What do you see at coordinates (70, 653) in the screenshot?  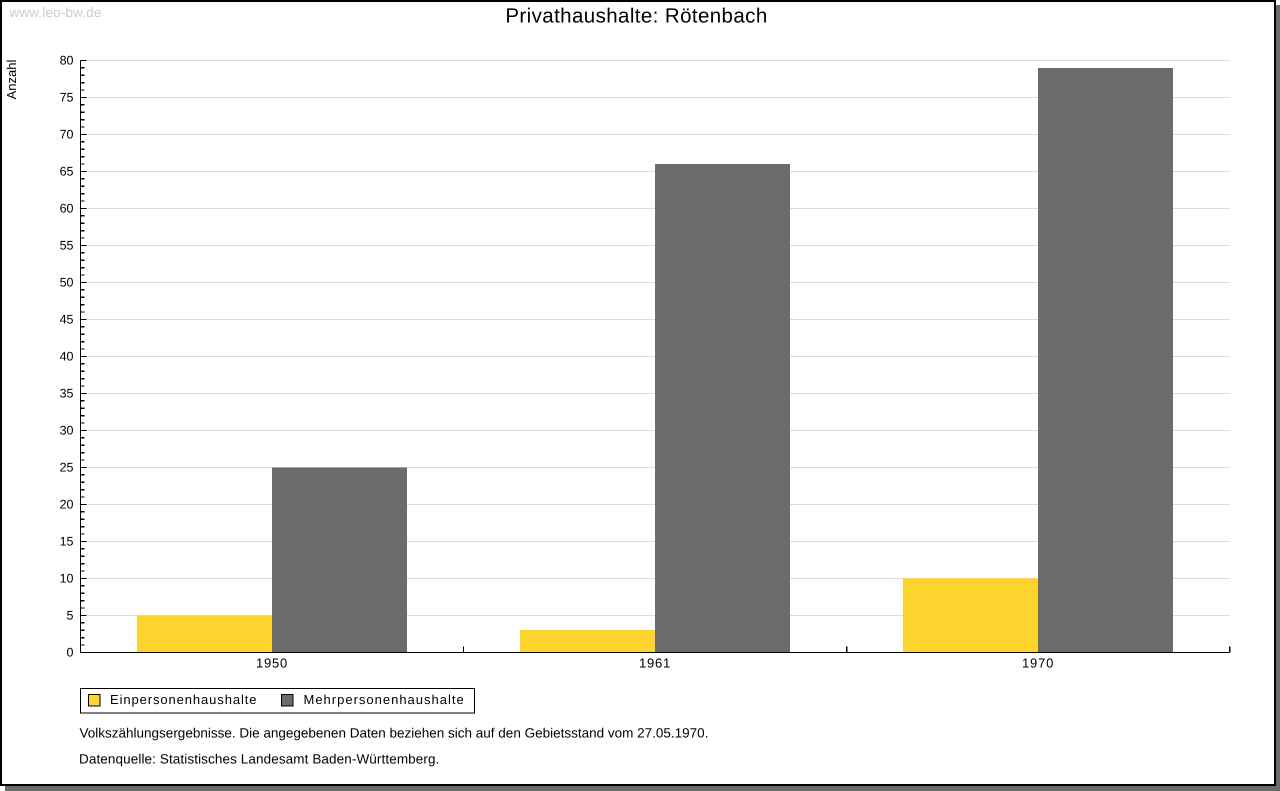 I see `svg-text: 0` at bounding box center [70, 653].